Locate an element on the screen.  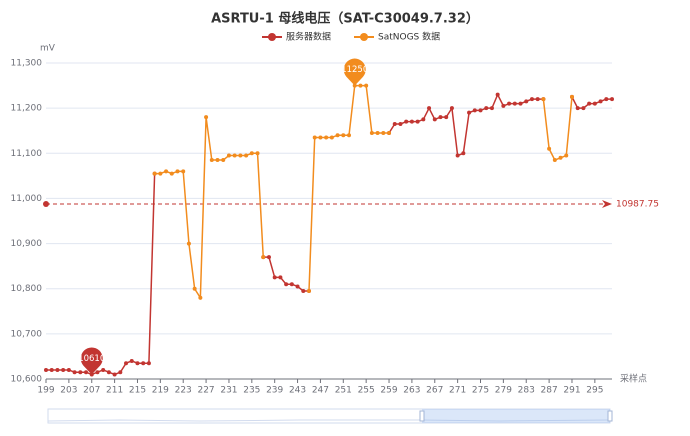
y-tick-label: 10,800 is located at coordinates (27, 289).